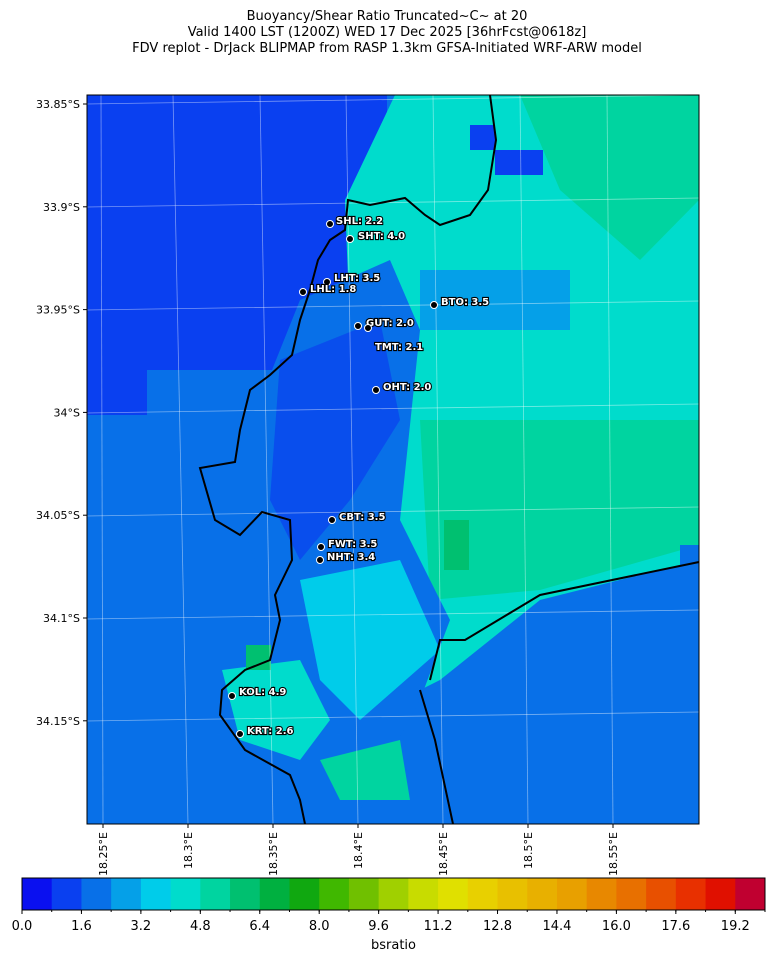 This screenshot has width=775, height=966. I want to click on lon-tick-label: 18.35°E, so click(273, 854).